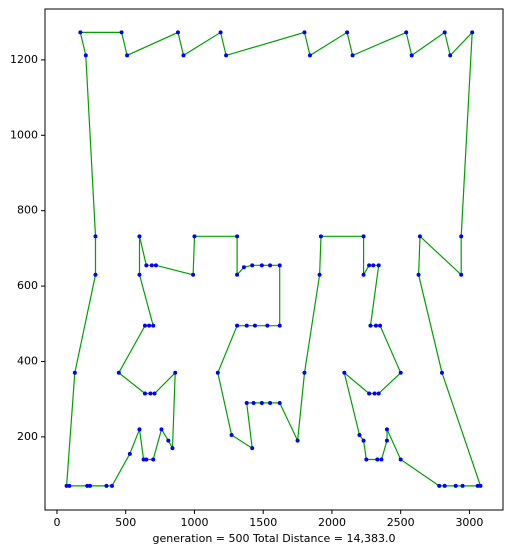 The height and width of the screenshot is (550, 510). What do you see at coordinates (56, 522) in the screenshot?
I see `x-tick-label: 0` at bounding box center [56, 522].